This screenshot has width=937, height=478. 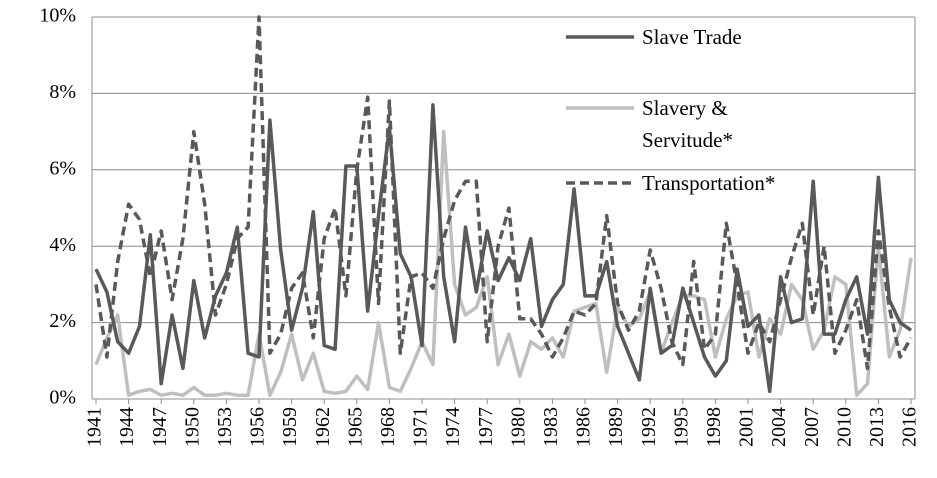 What do you see at coordinates (62, 92) in the screenshot?
I see `y-tick-label: 8%` at bounding box center [62, 92].